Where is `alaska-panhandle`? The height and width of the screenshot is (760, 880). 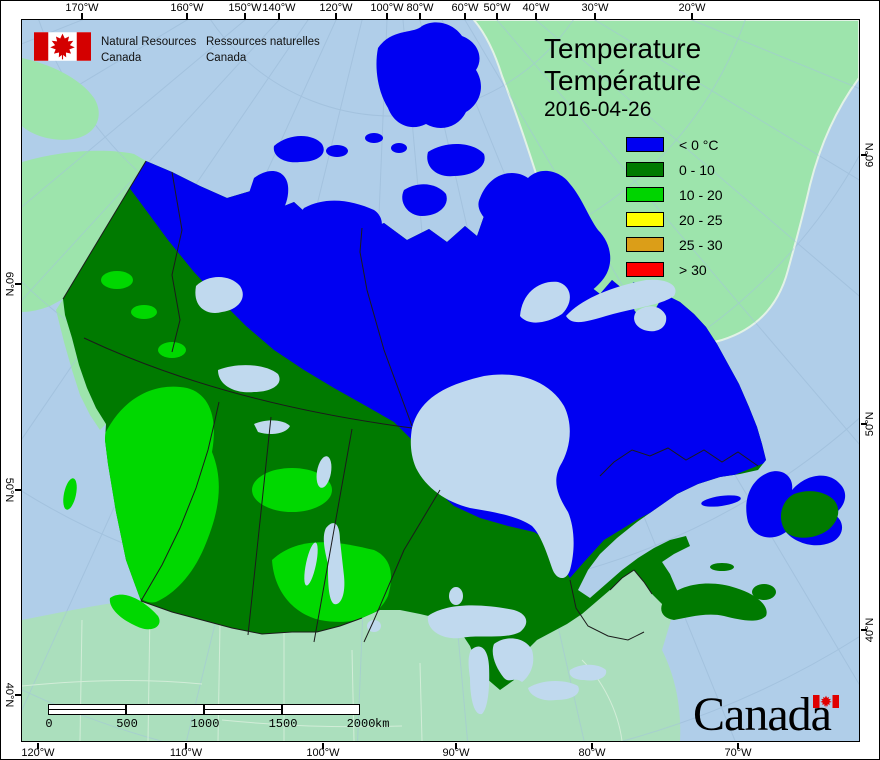 alaska-panhandle is located at coordinates (81, 364).